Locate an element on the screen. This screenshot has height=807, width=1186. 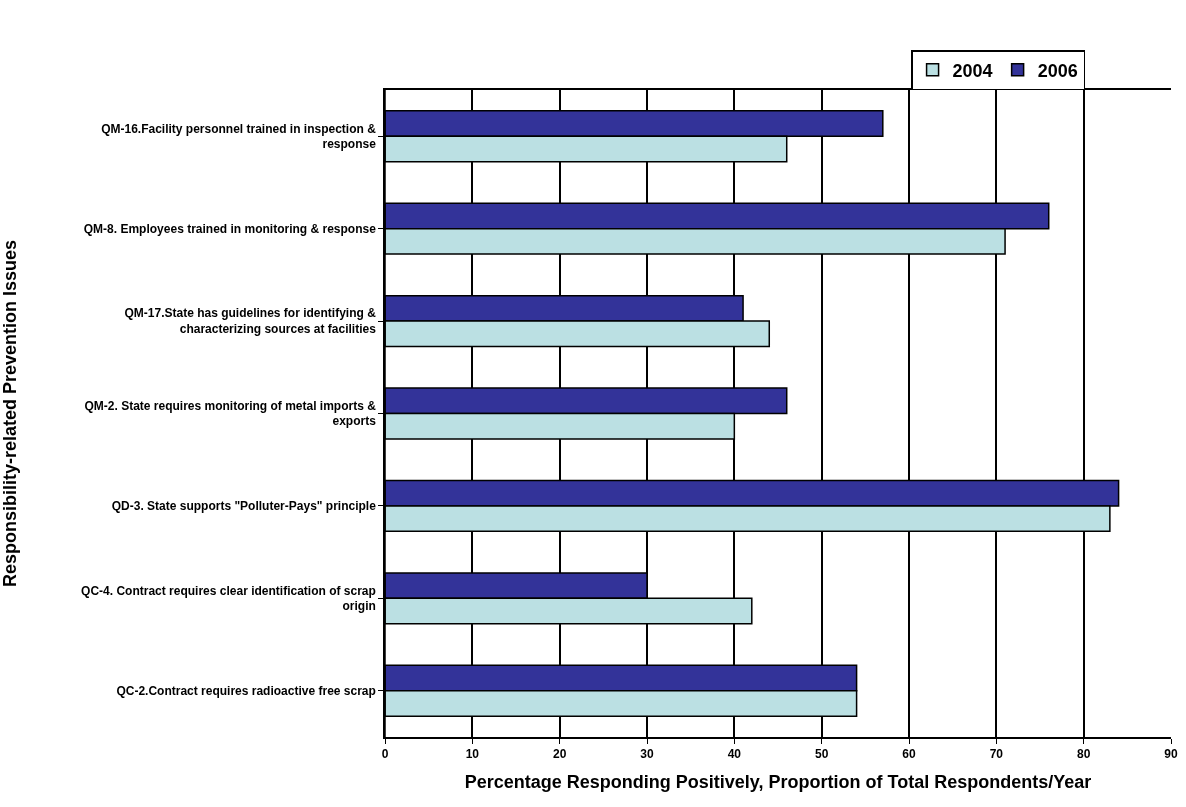
y-tick-label: QM-8. Employees trained in monitoring & response is located at coordinates (230, 228).